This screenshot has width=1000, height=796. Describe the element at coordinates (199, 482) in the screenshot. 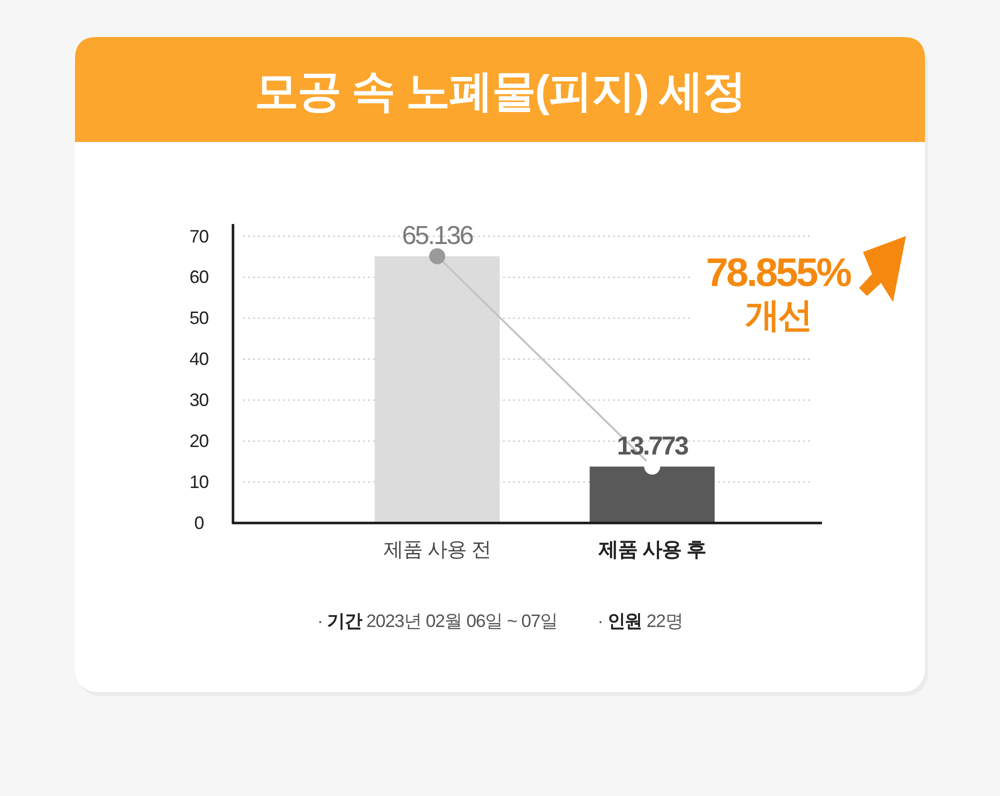

I see `y-tick-label: 10` at that location.